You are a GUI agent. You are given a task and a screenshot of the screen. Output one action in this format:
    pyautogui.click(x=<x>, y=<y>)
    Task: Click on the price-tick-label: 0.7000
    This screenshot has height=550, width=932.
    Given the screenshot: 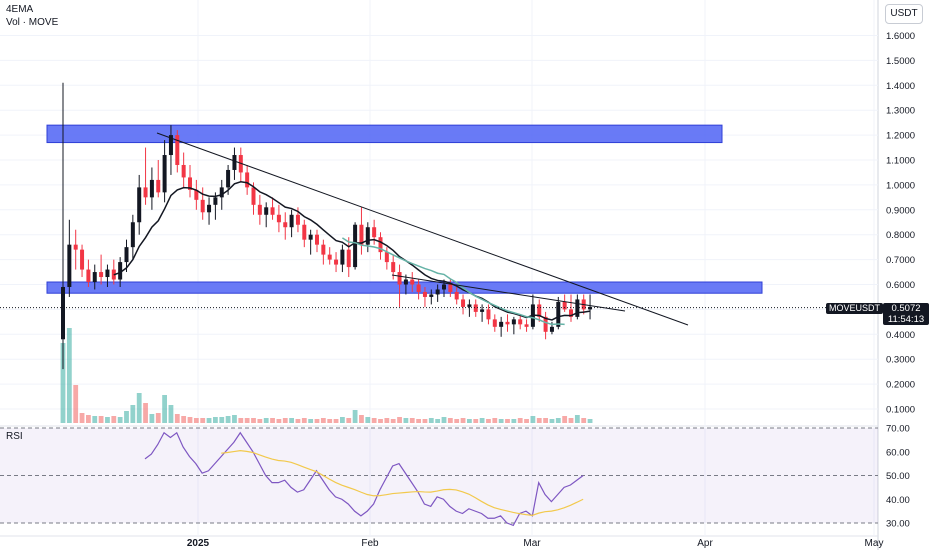 What is the action you would take?
    pyautogui.click(x=900, y=260)
    